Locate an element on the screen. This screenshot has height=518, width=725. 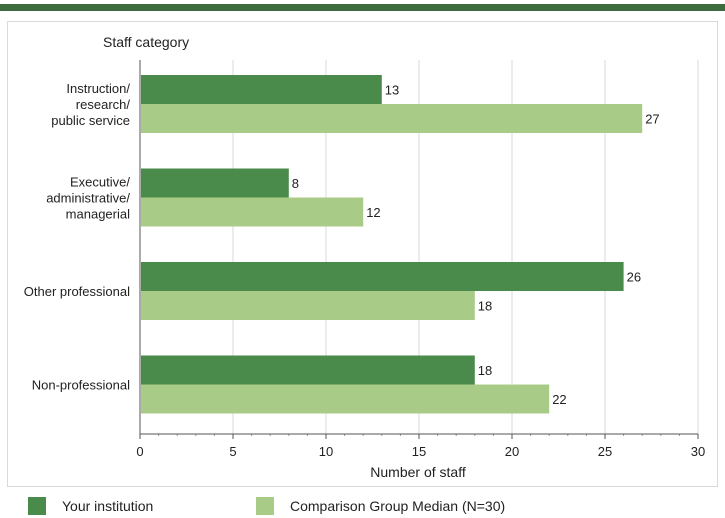
legend-label-your-institution: Your institution is located at coordinates (108, 506).